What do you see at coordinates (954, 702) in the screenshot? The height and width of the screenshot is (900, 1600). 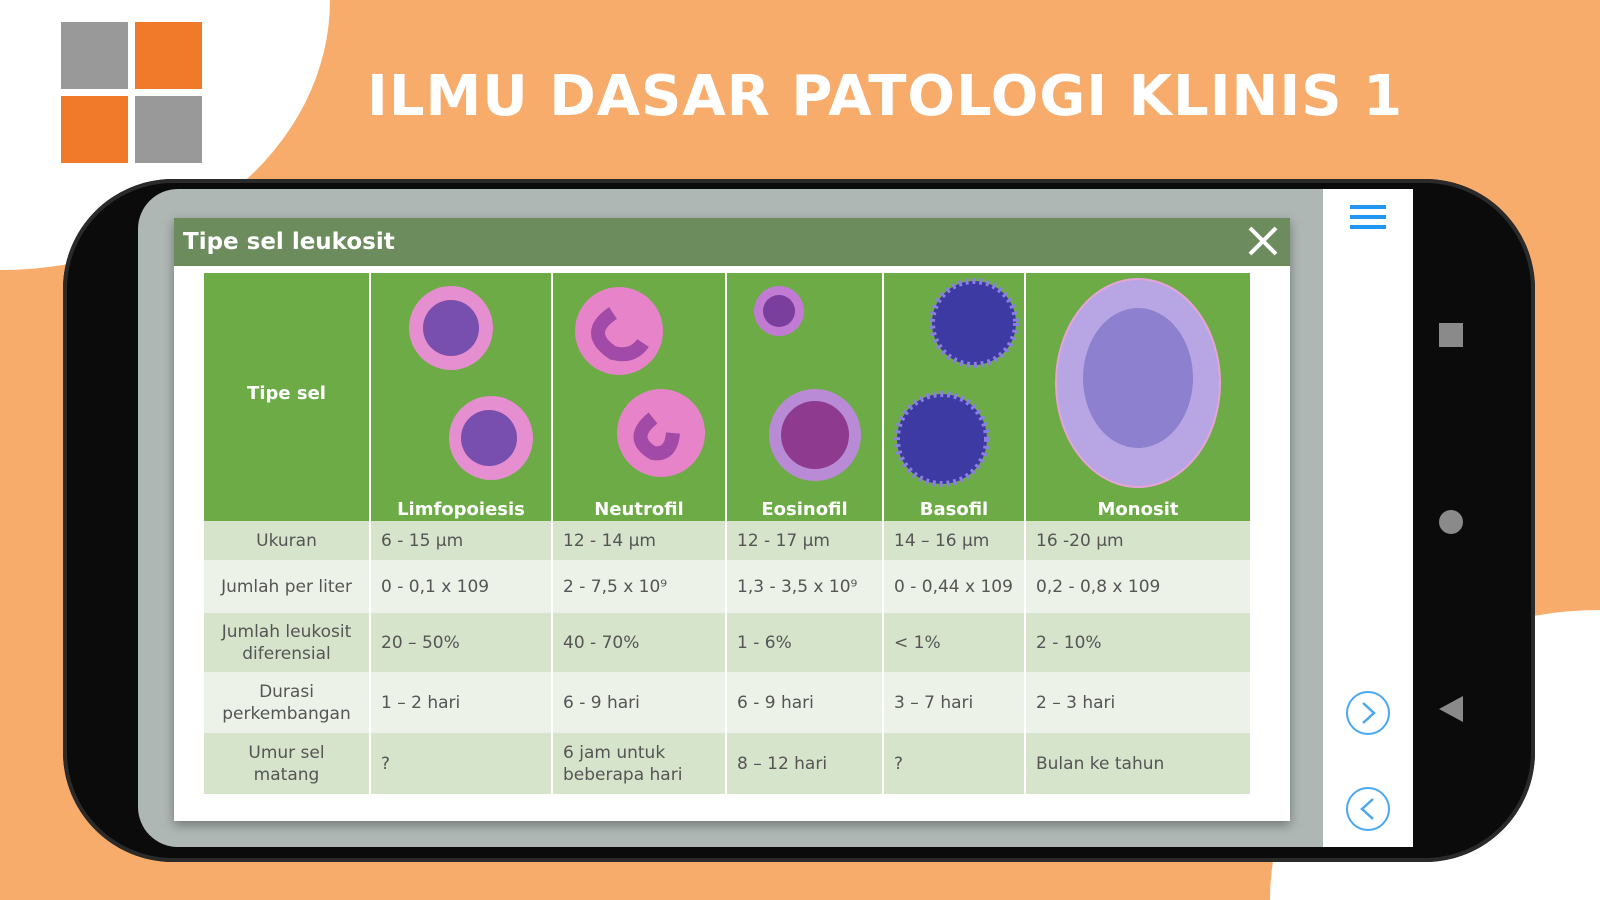 I see `table-cell: 3 – 7 hari` at bounding box center [954, 702].